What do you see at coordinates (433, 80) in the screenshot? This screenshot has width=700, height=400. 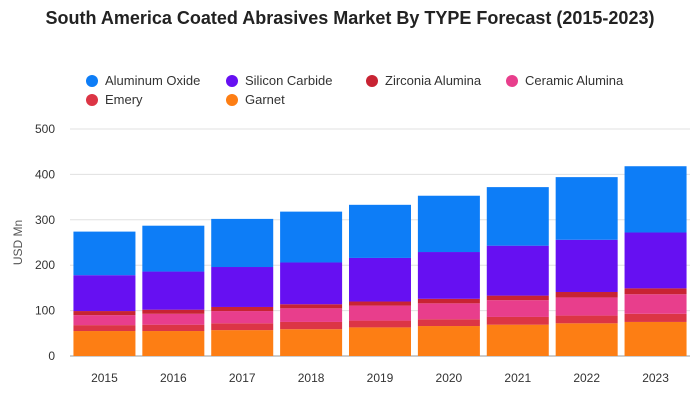 I see `legend-label: Zirconia Alumina` at bounding box center [433, 80].